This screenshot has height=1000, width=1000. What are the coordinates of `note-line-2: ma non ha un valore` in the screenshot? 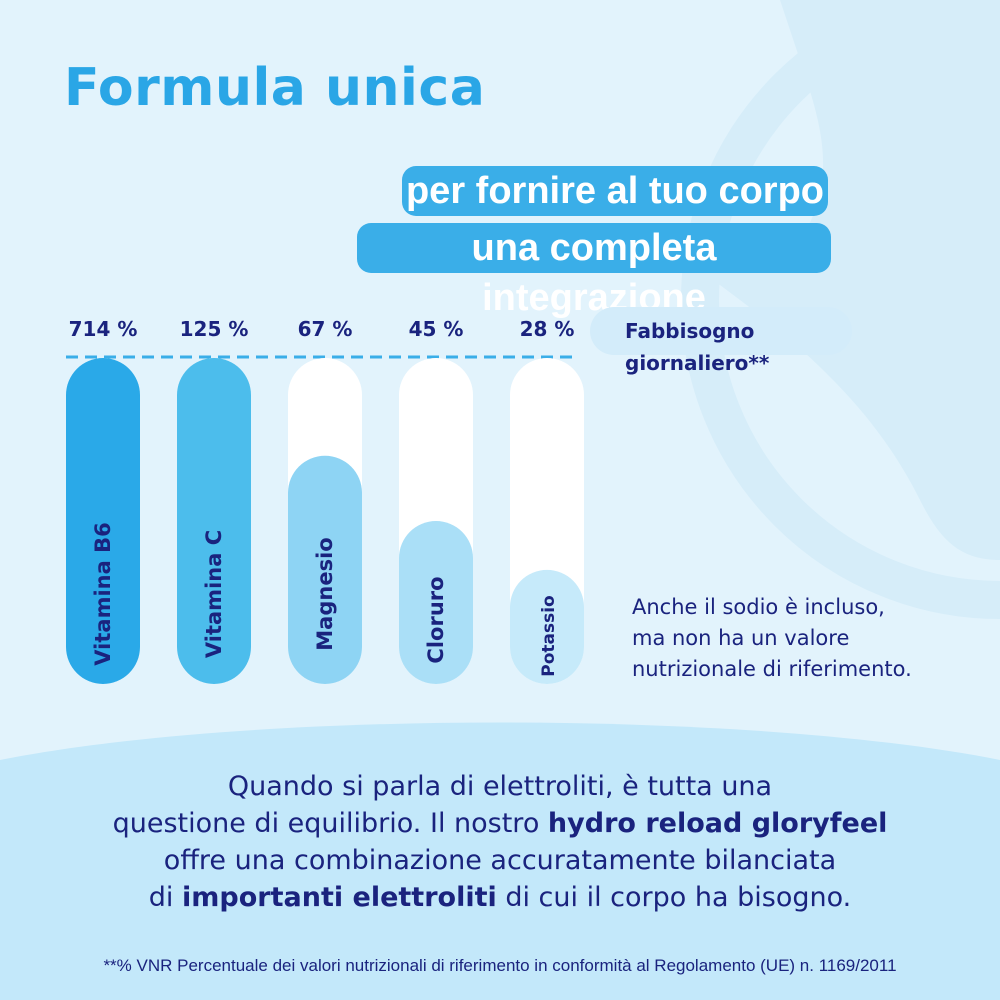 It's located at (741, 638).